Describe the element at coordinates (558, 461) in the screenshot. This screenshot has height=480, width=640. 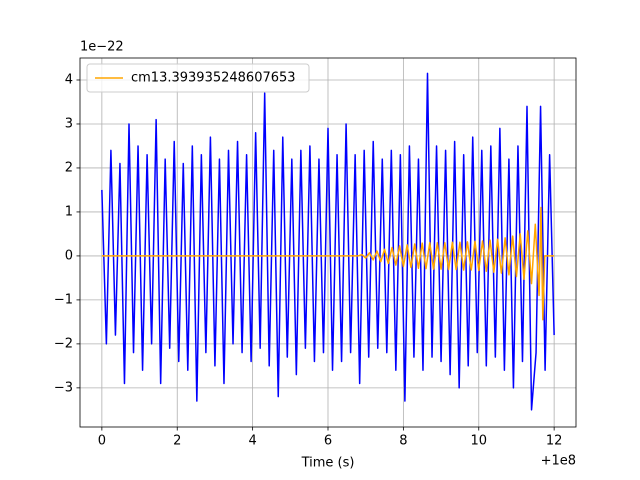
I see `x-offset-text: +1e8` at that location.